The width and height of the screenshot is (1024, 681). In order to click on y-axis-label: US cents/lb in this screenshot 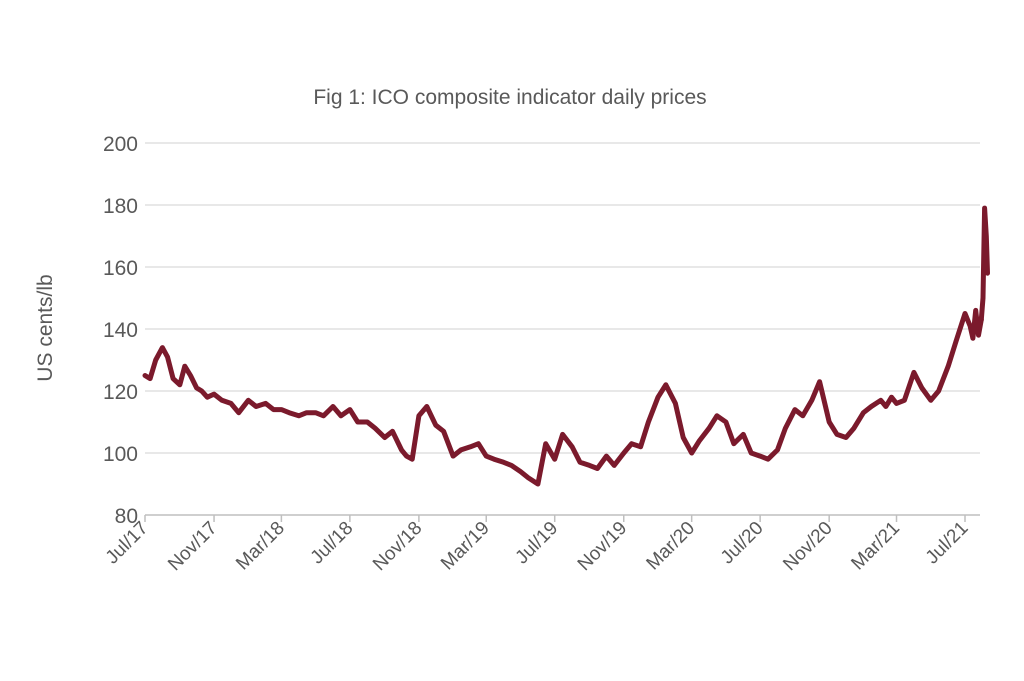, I will do `click(45, 327)`.